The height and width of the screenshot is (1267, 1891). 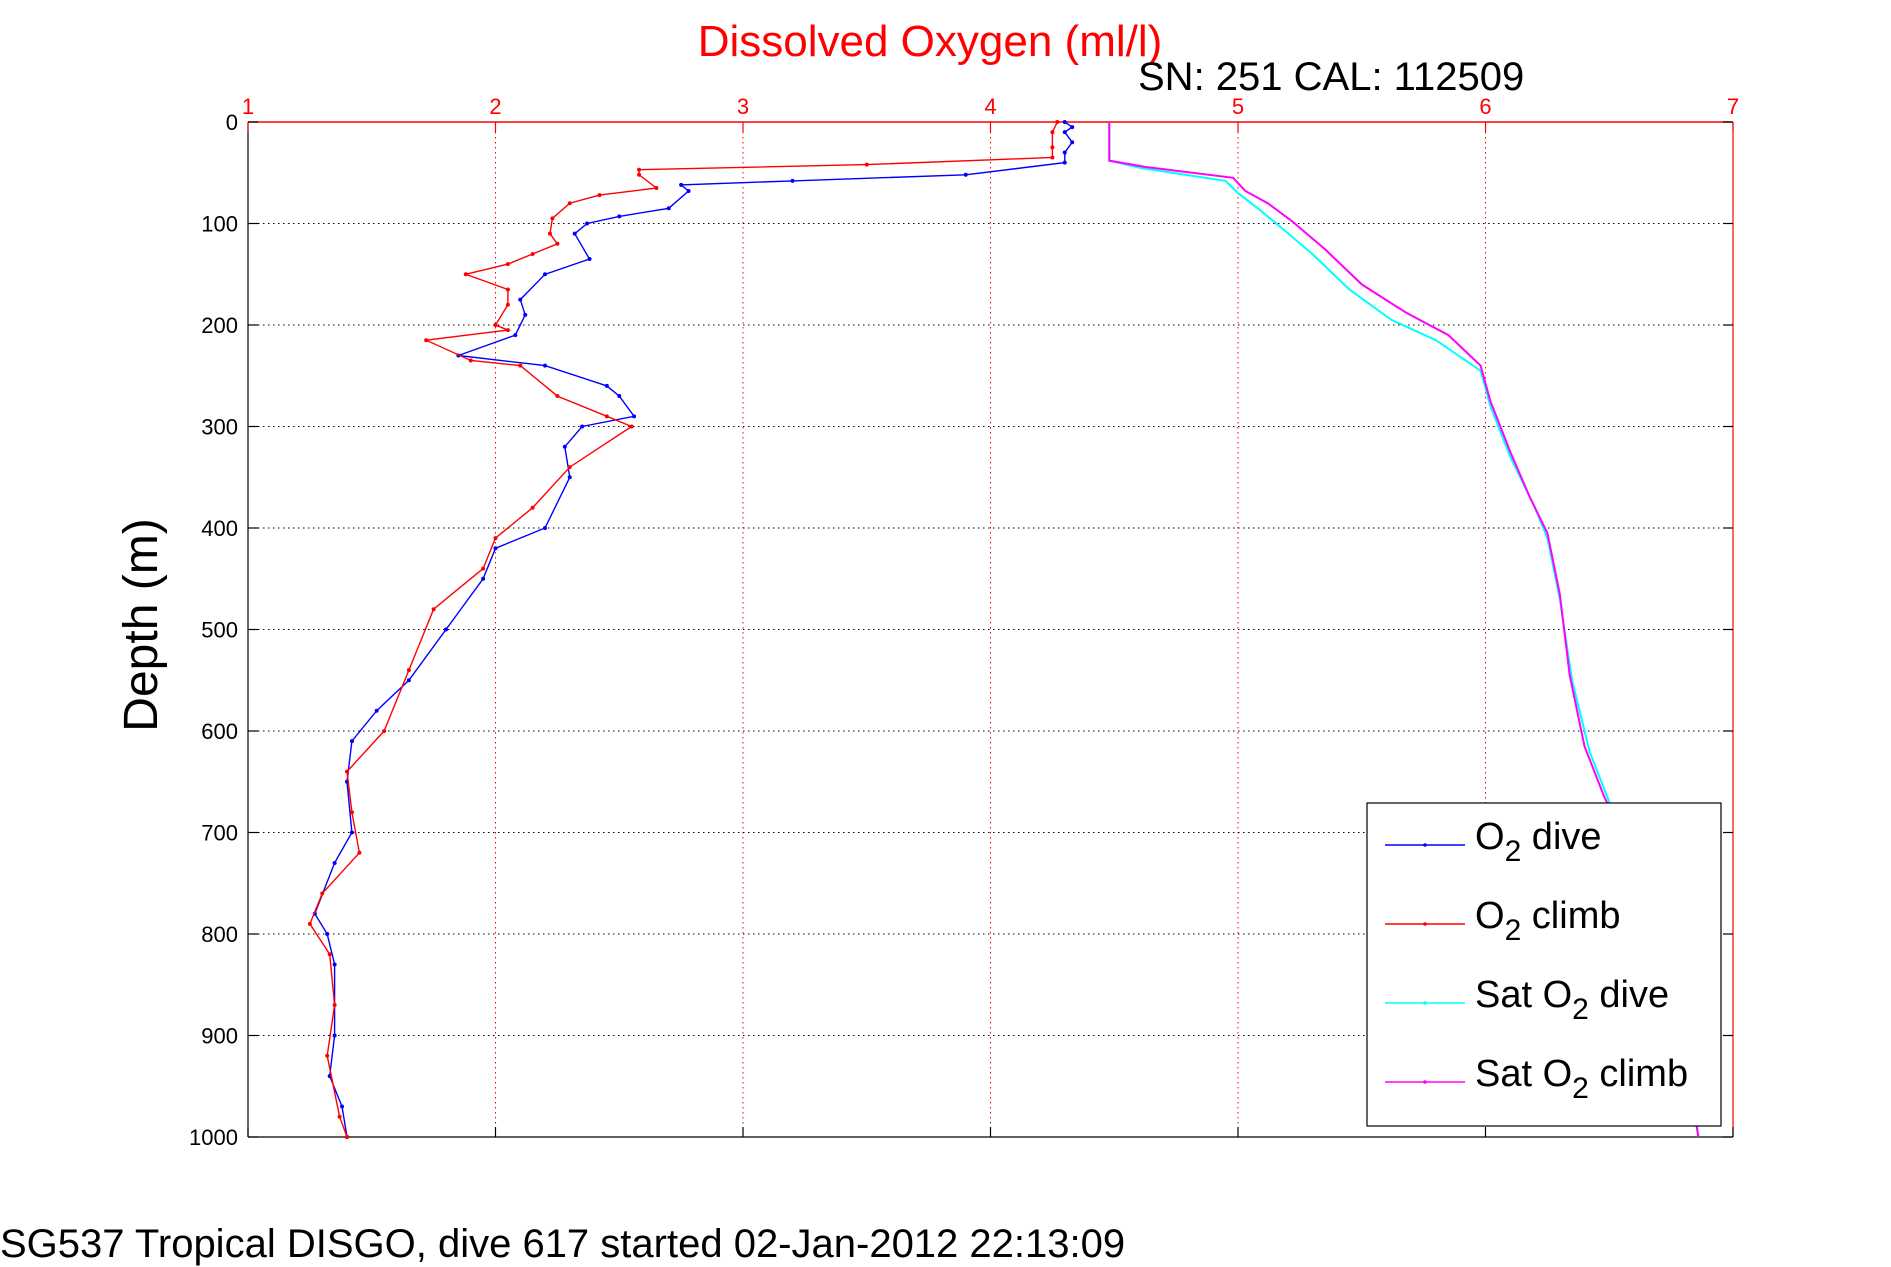 I want to click on legend-label: Sat O2 climb, so click(x=1581, y=1079).